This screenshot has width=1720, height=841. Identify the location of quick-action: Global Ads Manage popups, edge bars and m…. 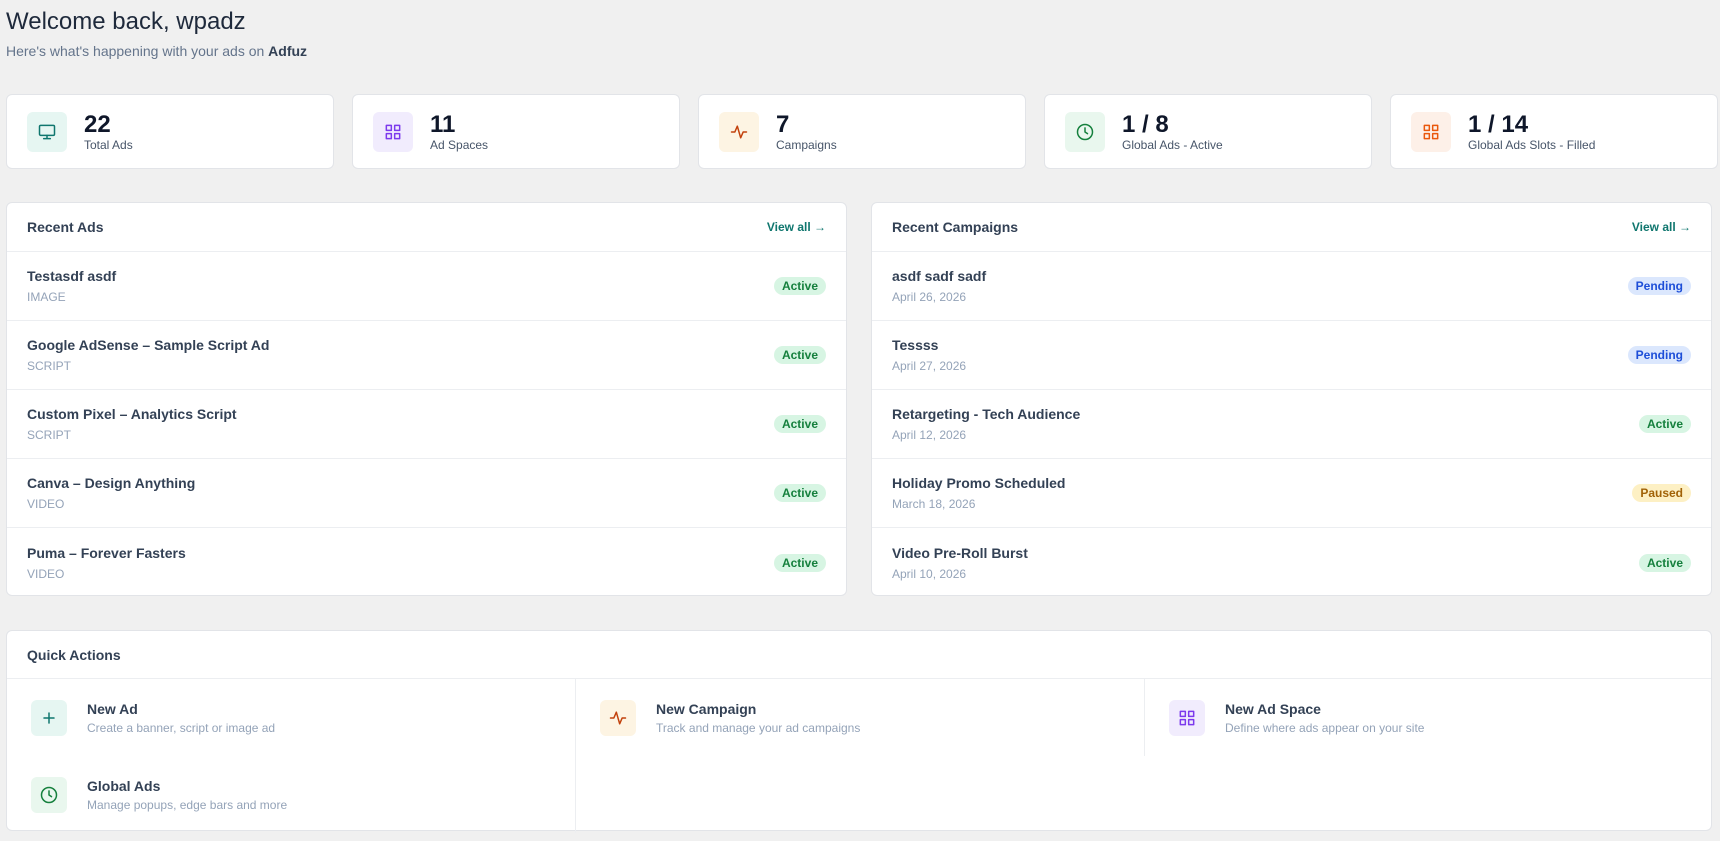
(291, 794).